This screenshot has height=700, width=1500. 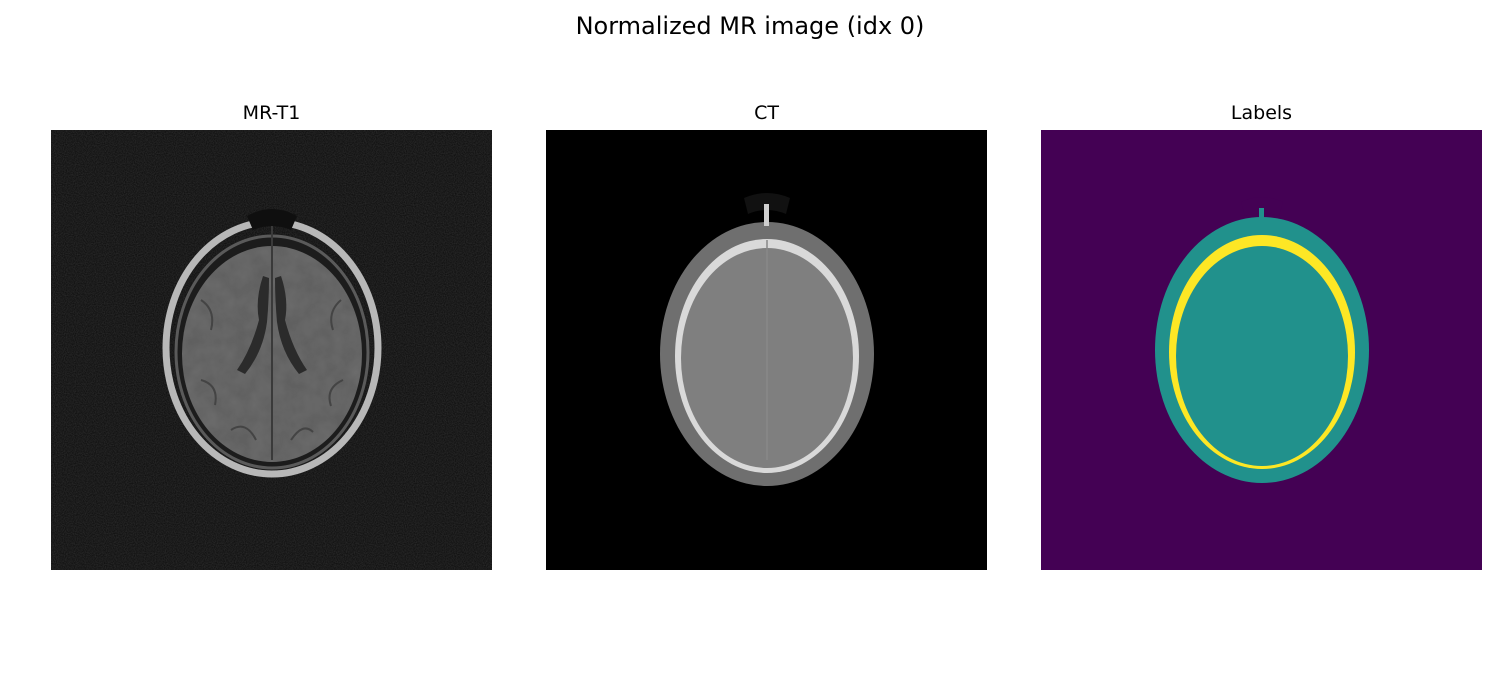 I want to click on mr-t1-panel-title: MR-T1, so click(x=271, y=113).